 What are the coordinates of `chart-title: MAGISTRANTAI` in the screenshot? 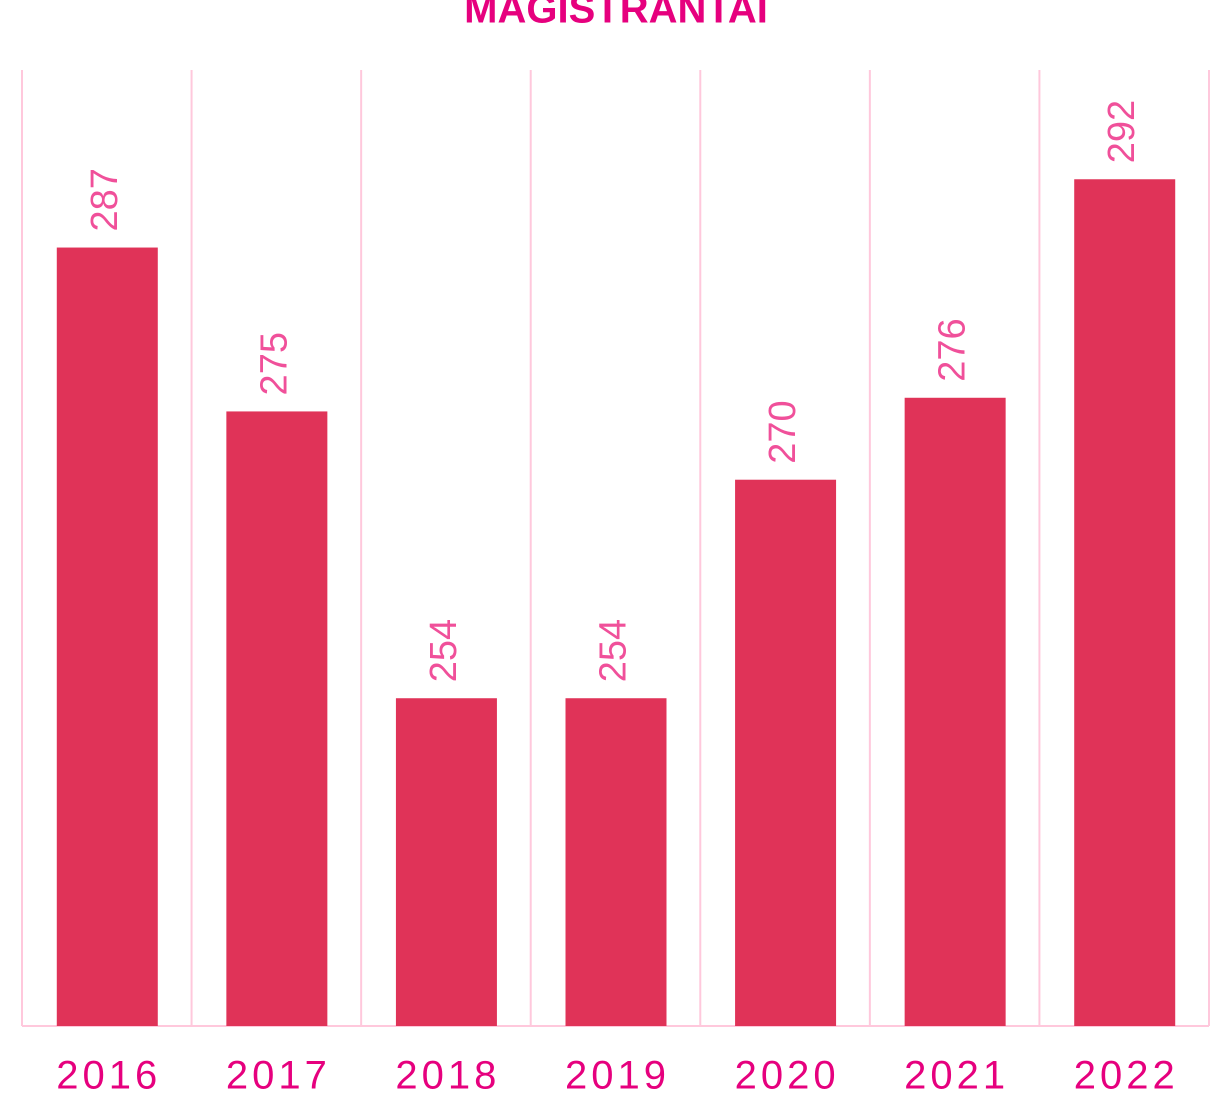 It's located at (616, 16).